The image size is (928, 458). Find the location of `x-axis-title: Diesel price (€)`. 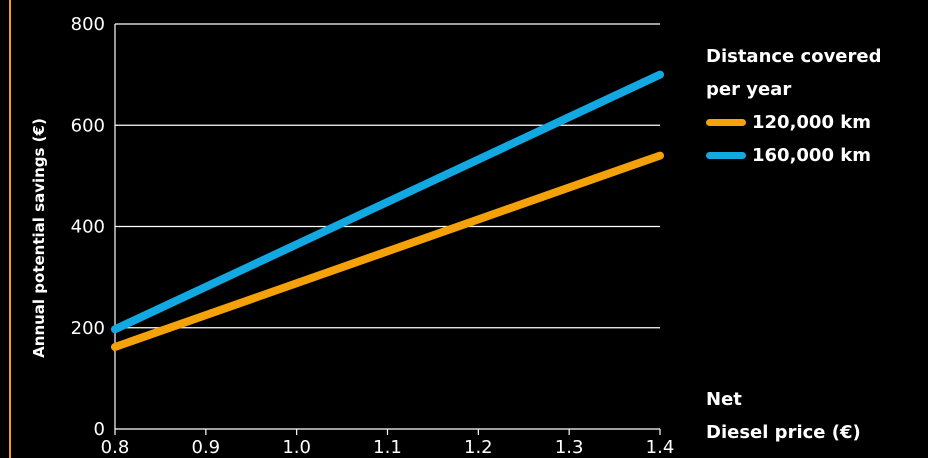

x-axis-title: Diesel price (€) is located at coordinates (783, 432).